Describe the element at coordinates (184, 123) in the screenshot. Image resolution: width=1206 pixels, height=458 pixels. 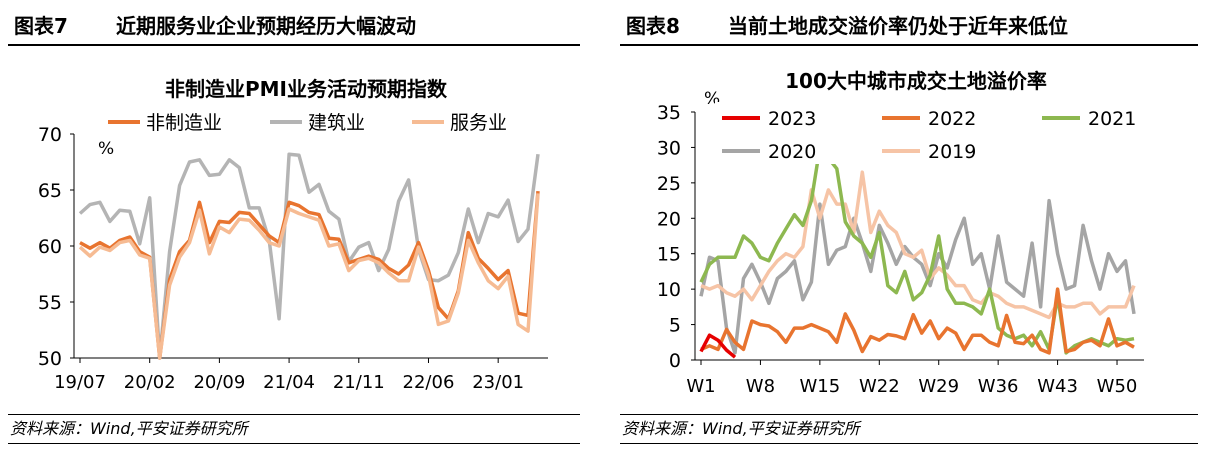
I see `left-legend-label-1: 非制造业` at that location.